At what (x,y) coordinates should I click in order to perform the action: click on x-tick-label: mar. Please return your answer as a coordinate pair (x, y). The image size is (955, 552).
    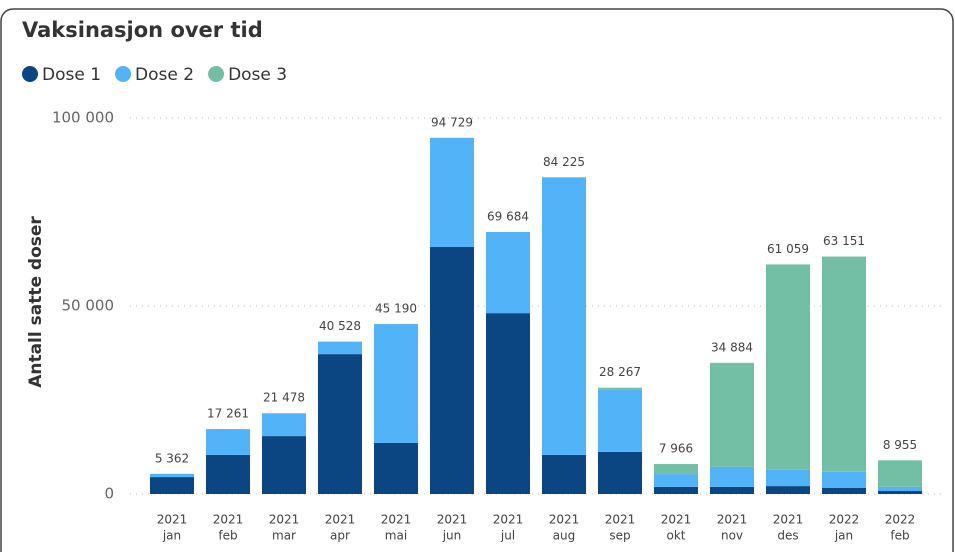
    Looking at the image, I should click on (284, 536).